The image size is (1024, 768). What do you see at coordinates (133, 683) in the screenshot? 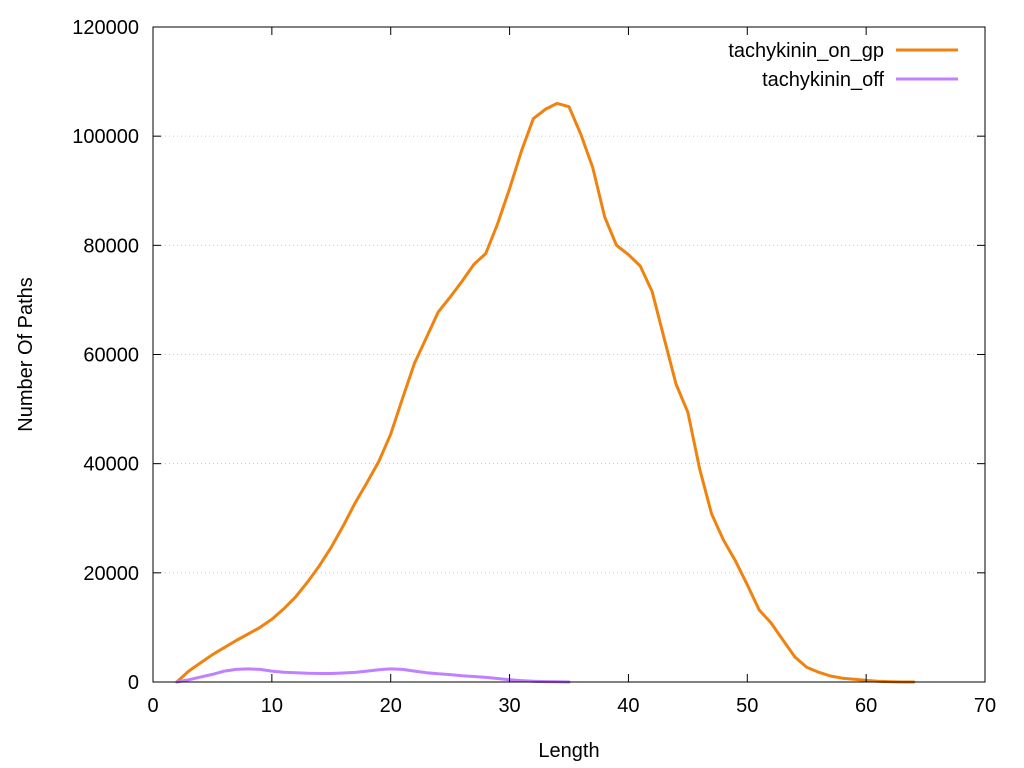
I see `y-tick-label: 0` at bounding box center [133, 683].